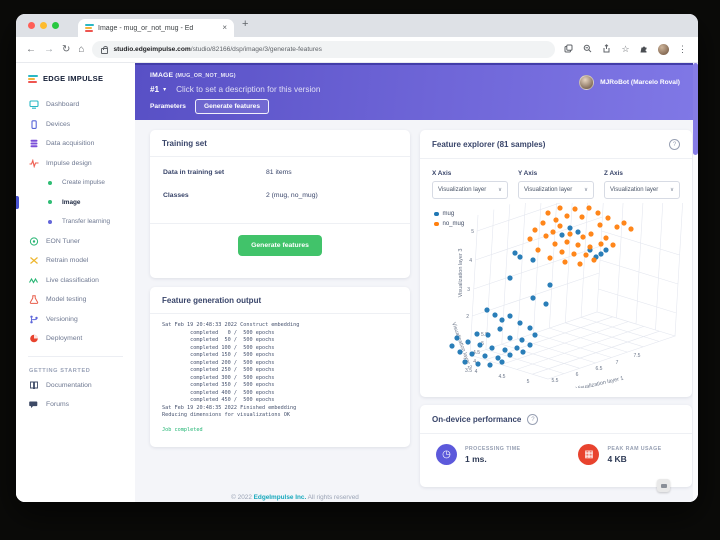  I want to click on reading-list-icon, so click(568, 49).